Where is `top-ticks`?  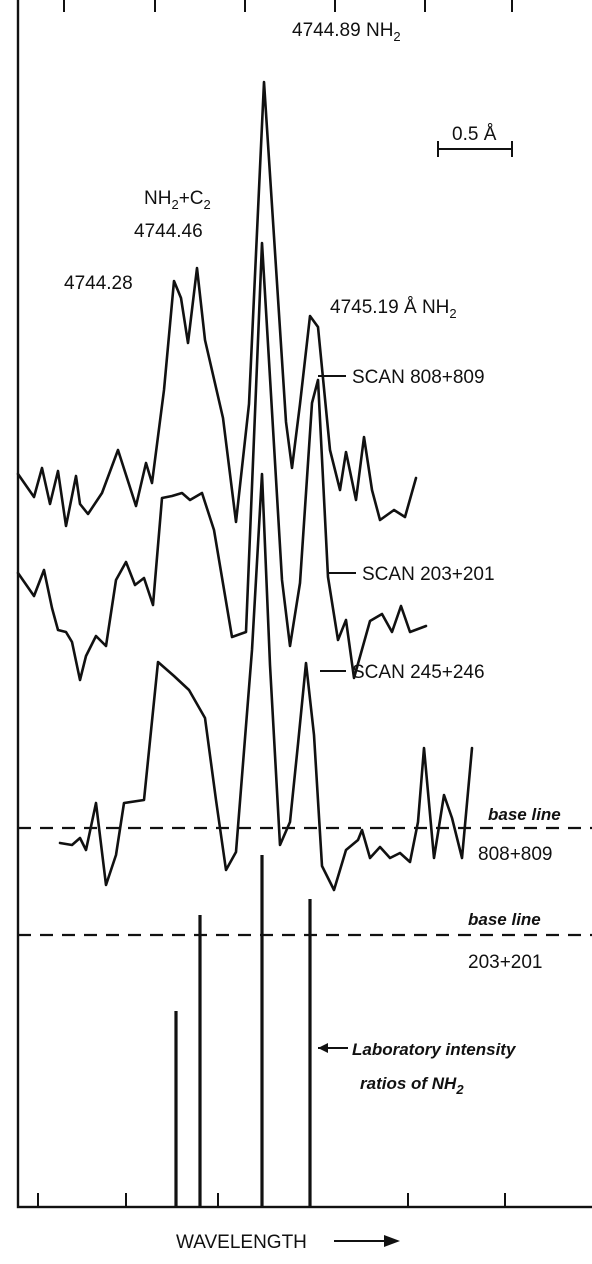 top-ticks is located at coordinates (288, 6).